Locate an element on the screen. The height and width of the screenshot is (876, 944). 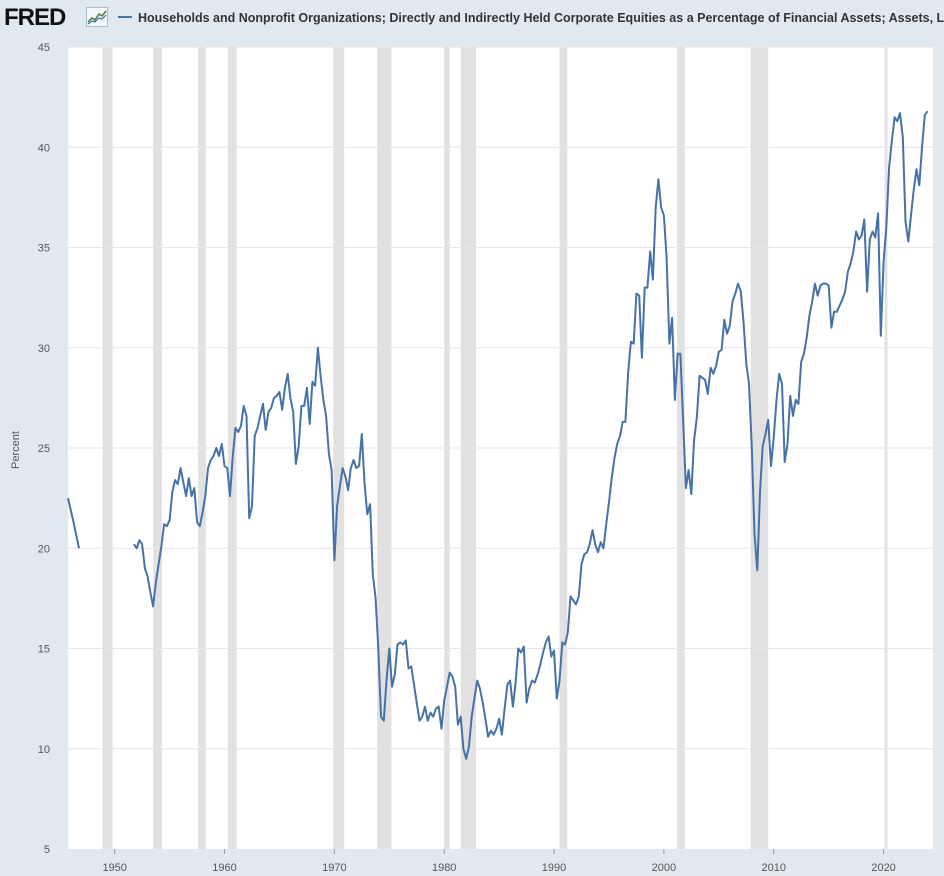
y-tick-label: 25 is located at coordinates (44, 449).